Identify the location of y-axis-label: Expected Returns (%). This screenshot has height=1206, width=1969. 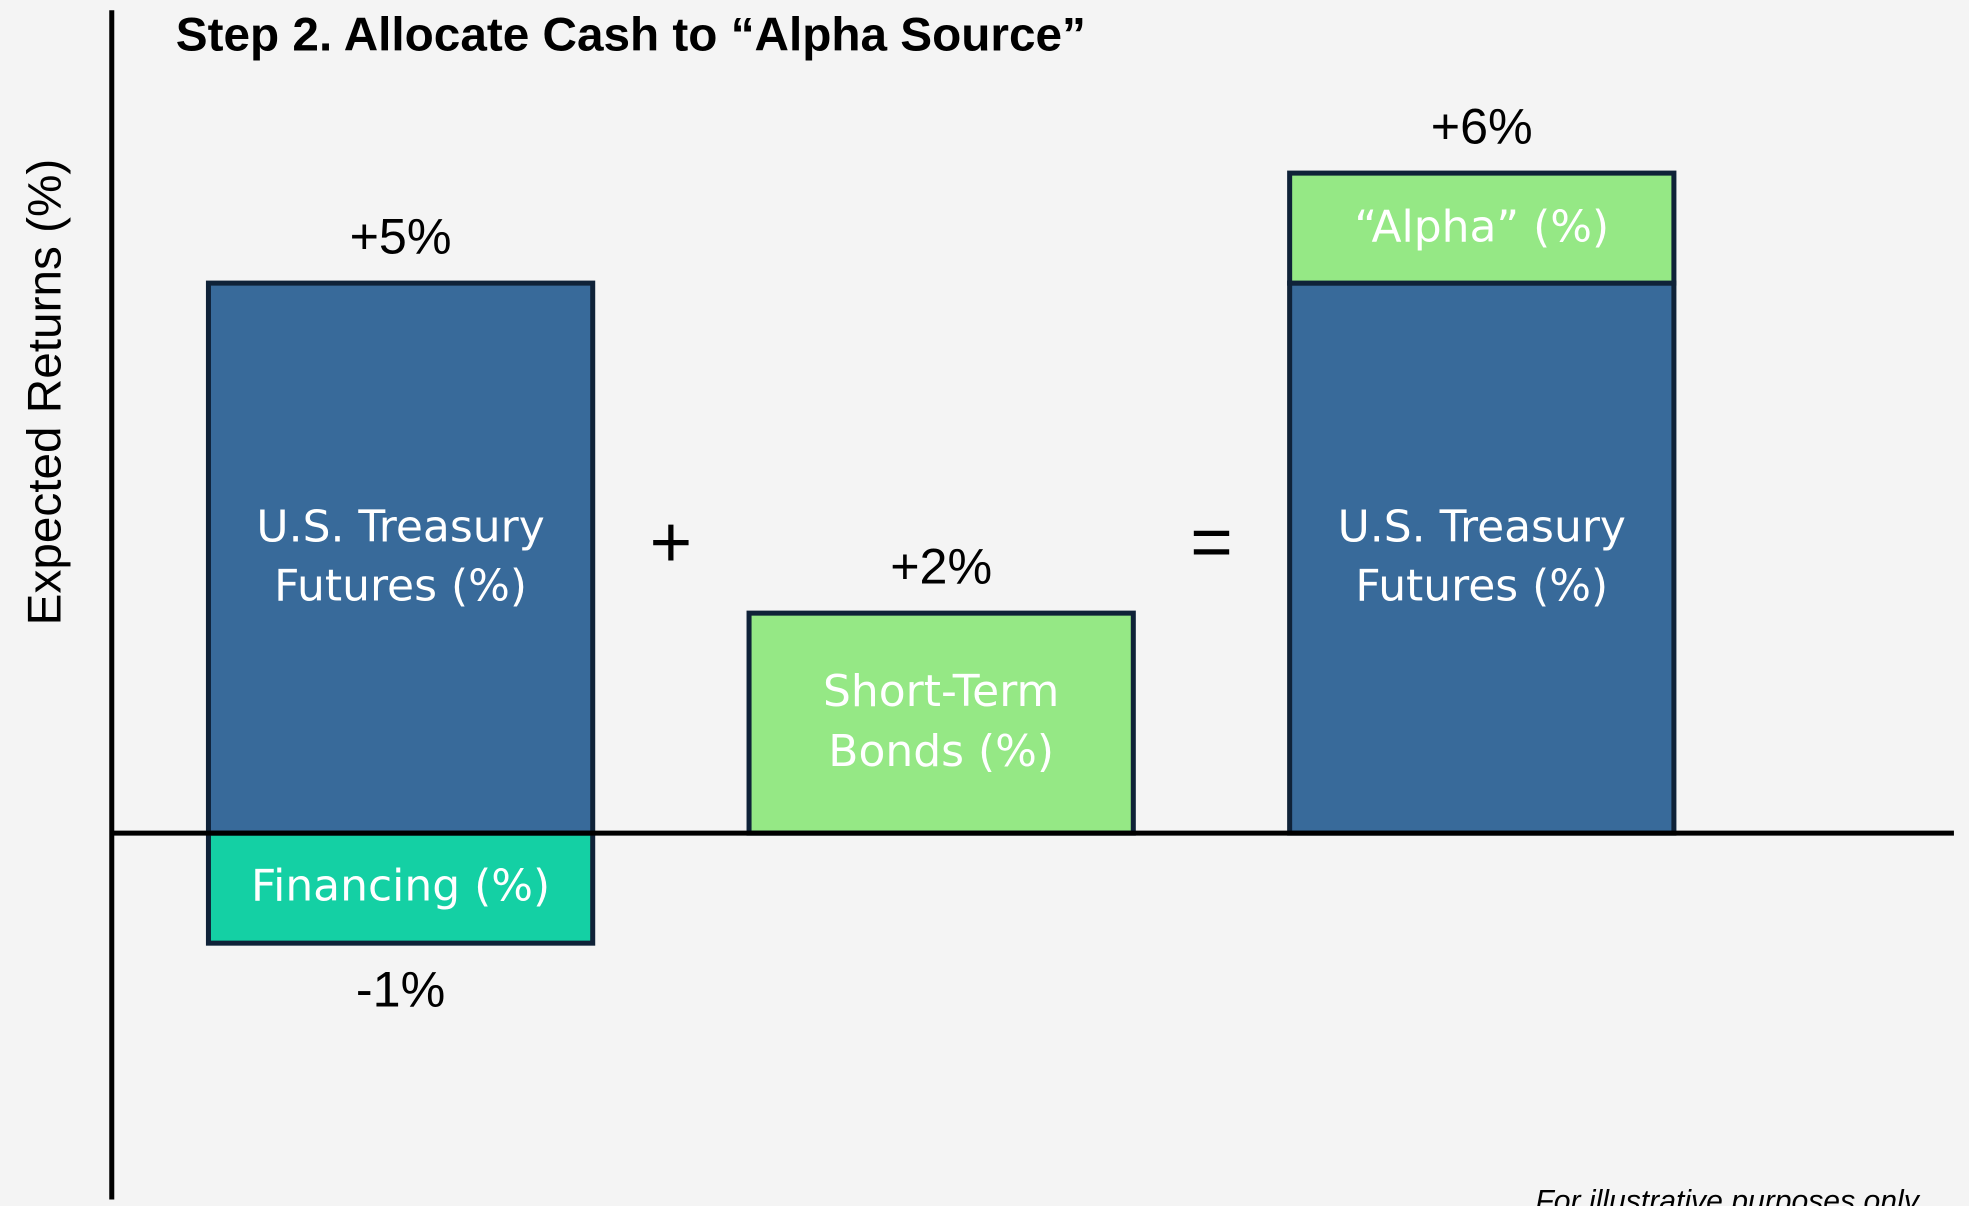
(44, 392).